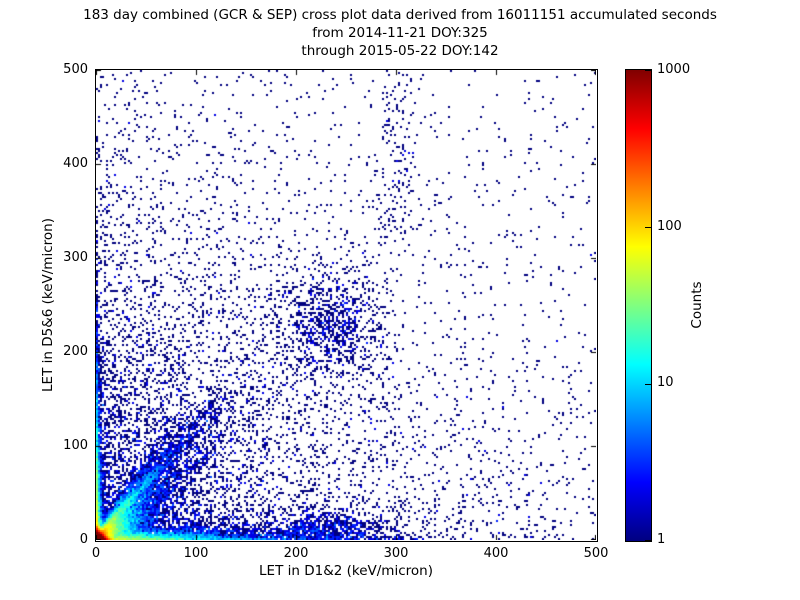 This screenshot has height=600, width=800. I want to click on y-tick-label: 400, so click(75, 163).